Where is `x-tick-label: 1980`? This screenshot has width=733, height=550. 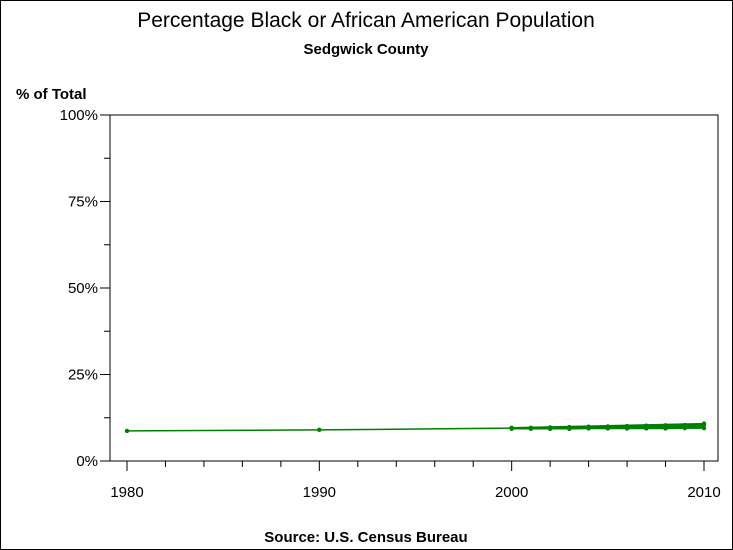 x-tick-label: 1980 is located at coordinates (126, 492).